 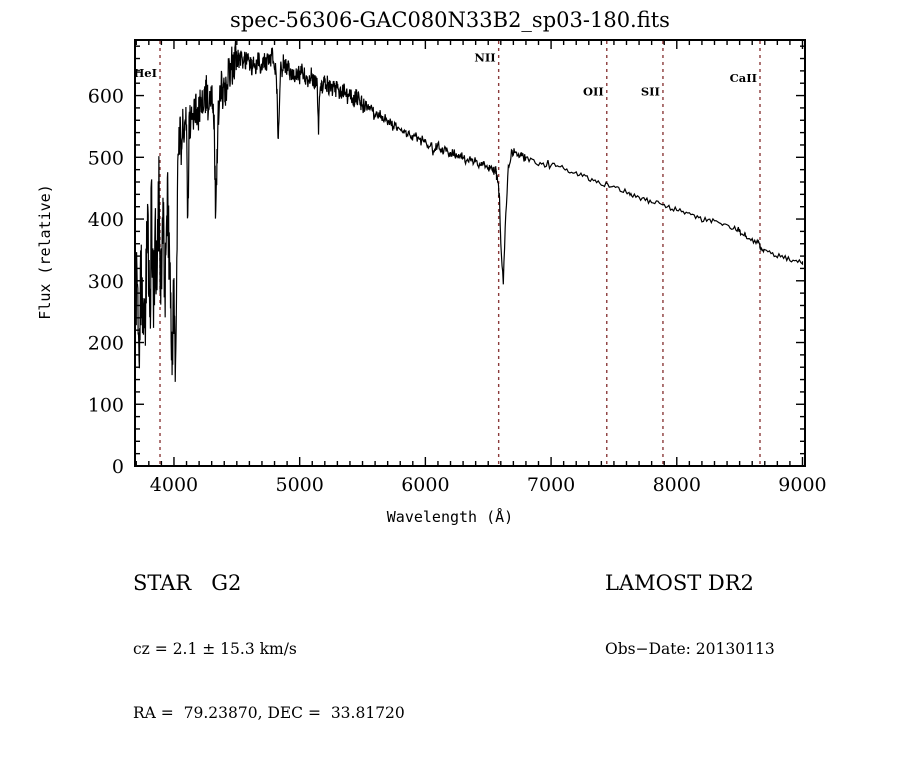 I want to click on marker-label-hei: HeI, so click(x=145, y=73).